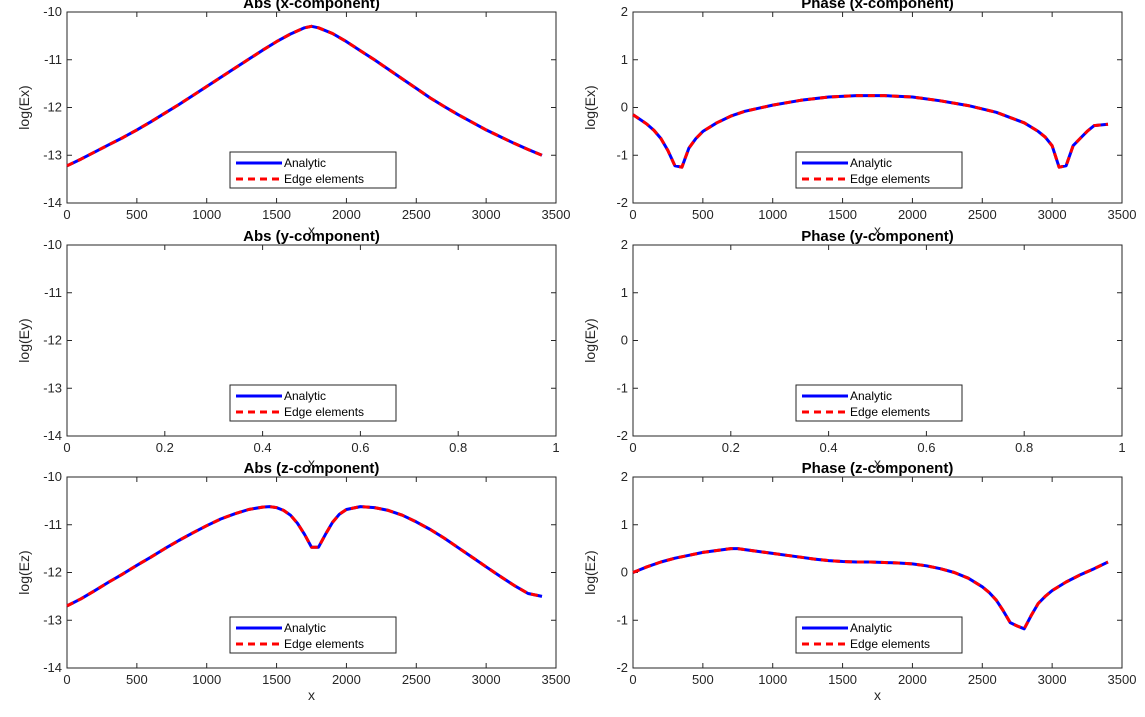 The width and height of the screenshot is (1145, 717). I want to click on series-line-analytic, so click(304, 556).